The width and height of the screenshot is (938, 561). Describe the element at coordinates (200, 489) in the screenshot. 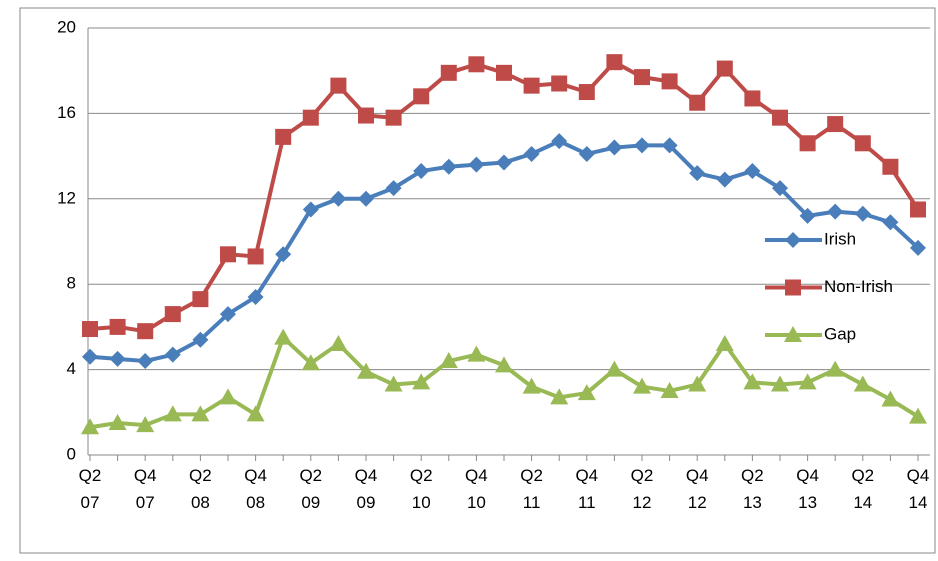

I see `x-tick-label: Q2 08` at that location.